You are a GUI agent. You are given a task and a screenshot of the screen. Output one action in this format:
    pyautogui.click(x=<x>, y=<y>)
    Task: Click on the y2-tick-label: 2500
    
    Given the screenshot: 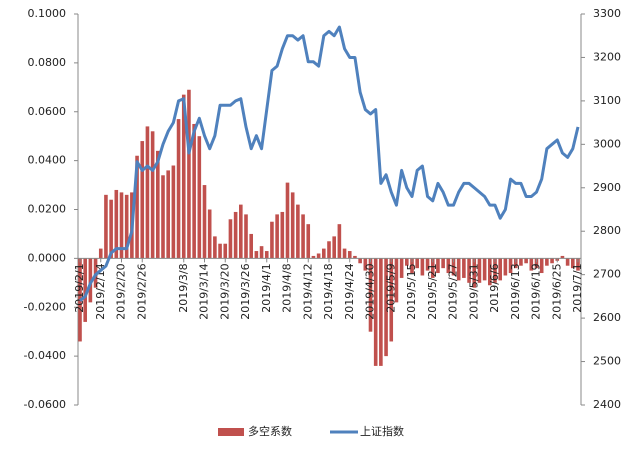 What is the action you would take?
    pyautogui.click(x=607, y=361)
    